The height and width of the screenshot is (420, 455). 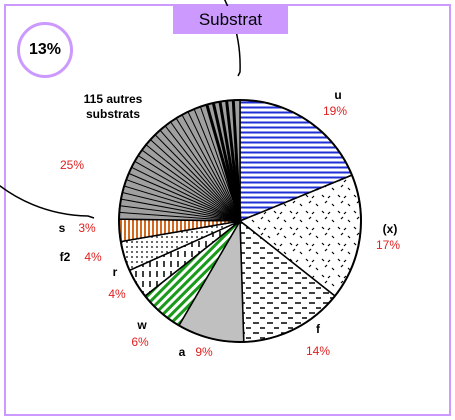 I want to click on value-label: 17%, so click(x=388, y=245).